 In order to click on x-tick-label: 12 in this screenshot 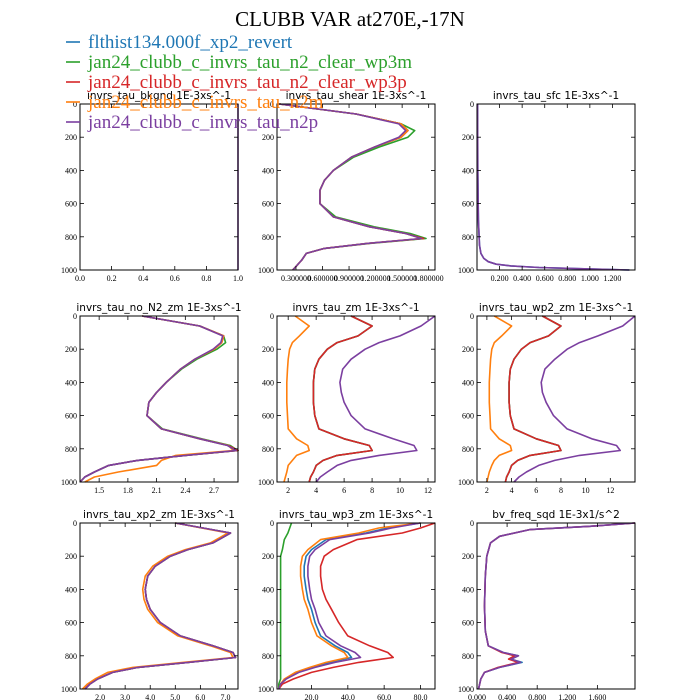, I will do `click(610, 490)`.